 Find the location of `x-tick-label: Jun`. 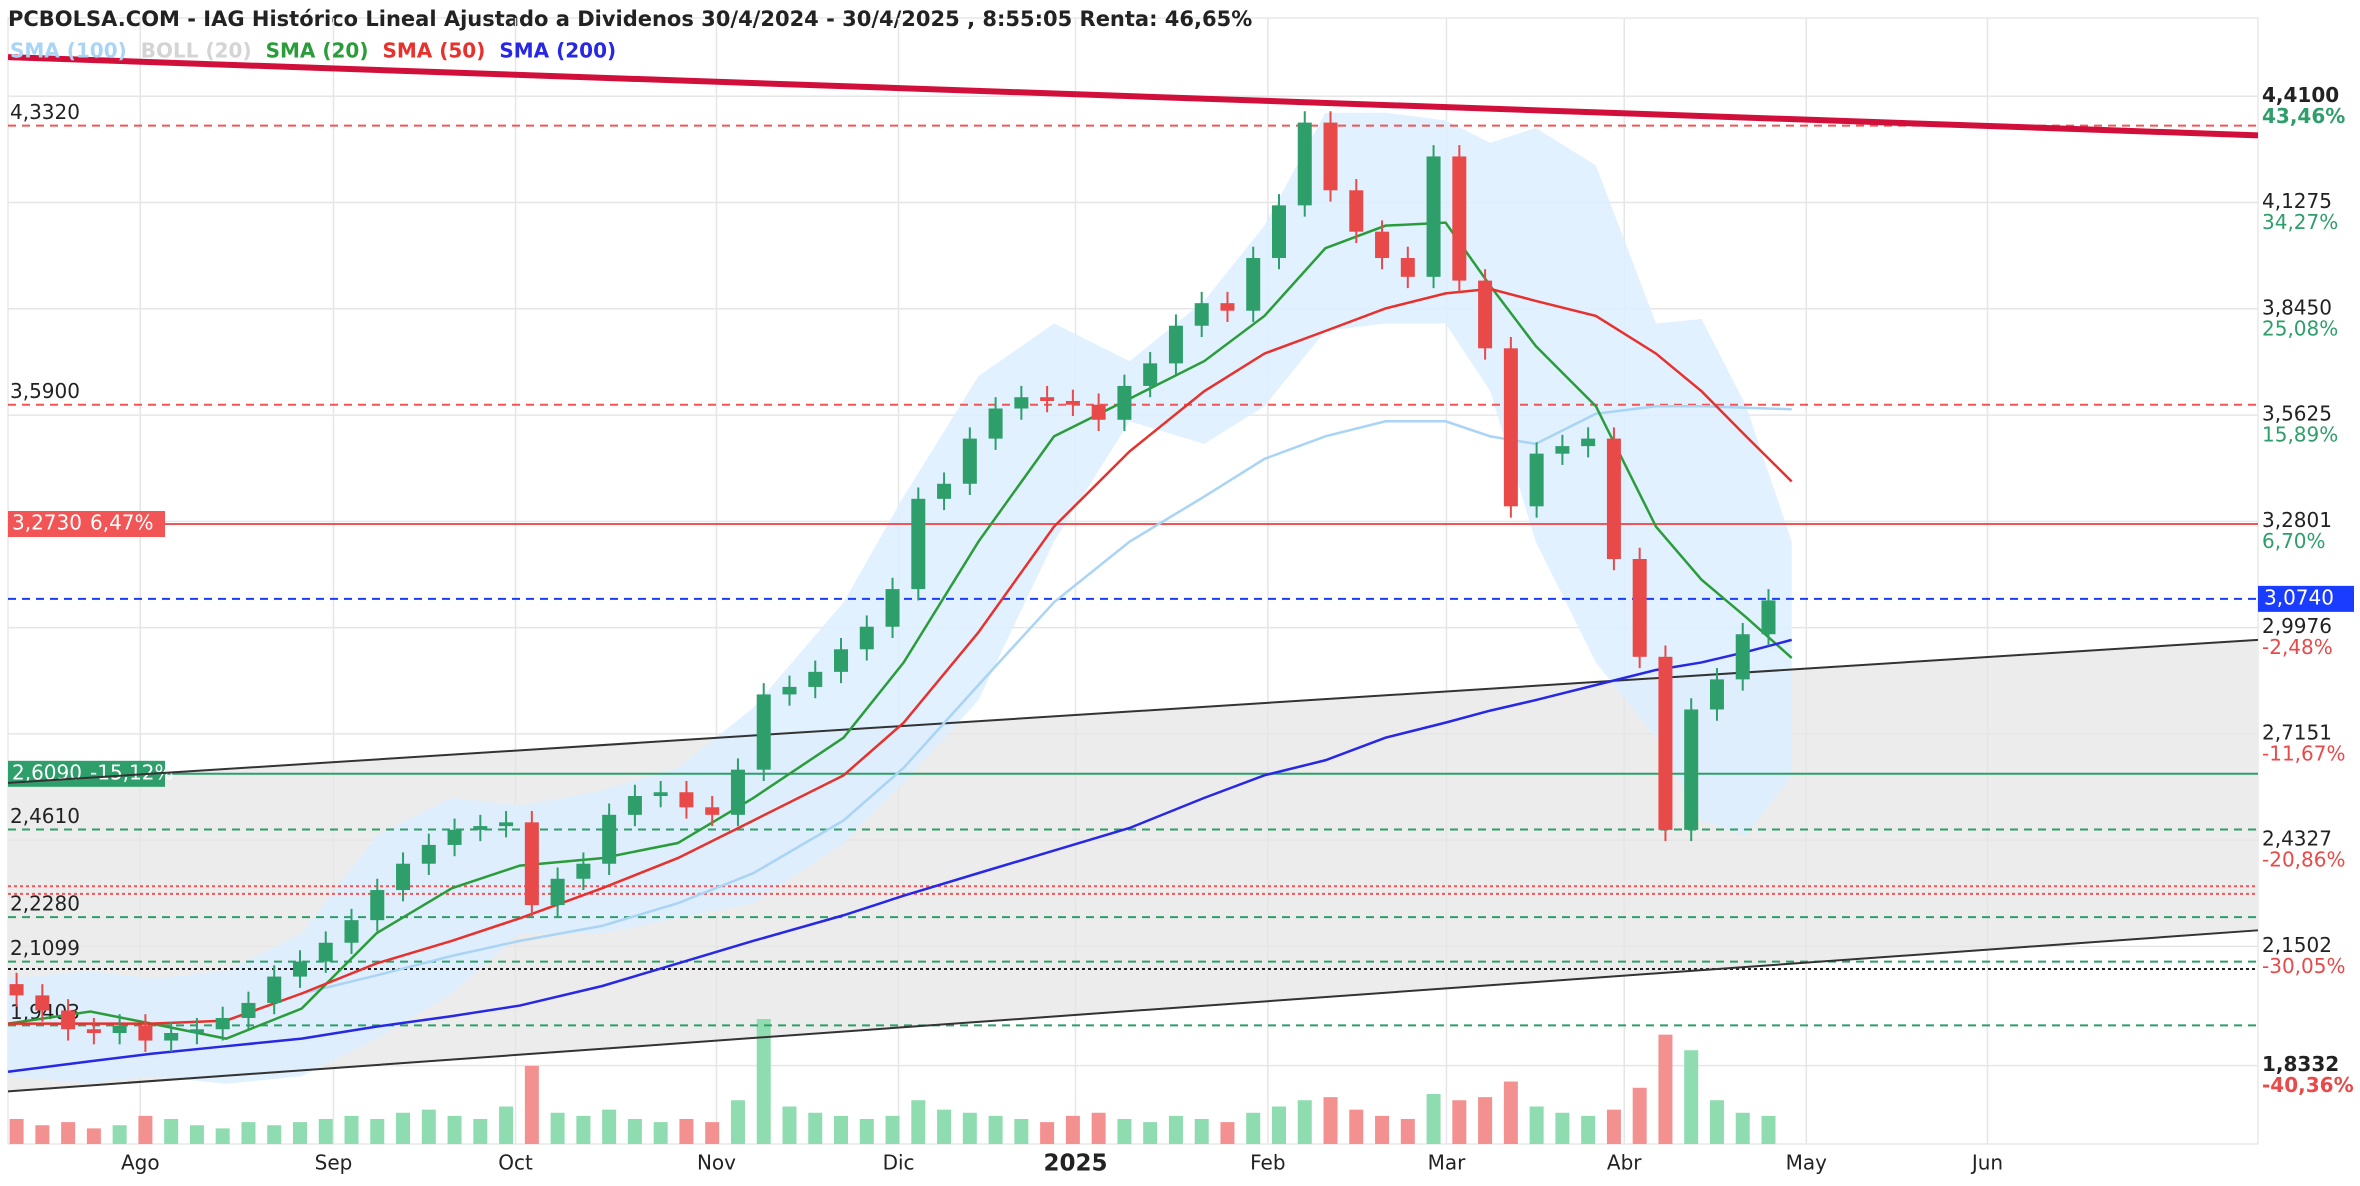

x-tick-label: Jun is located at coordinates (1986, 1163).